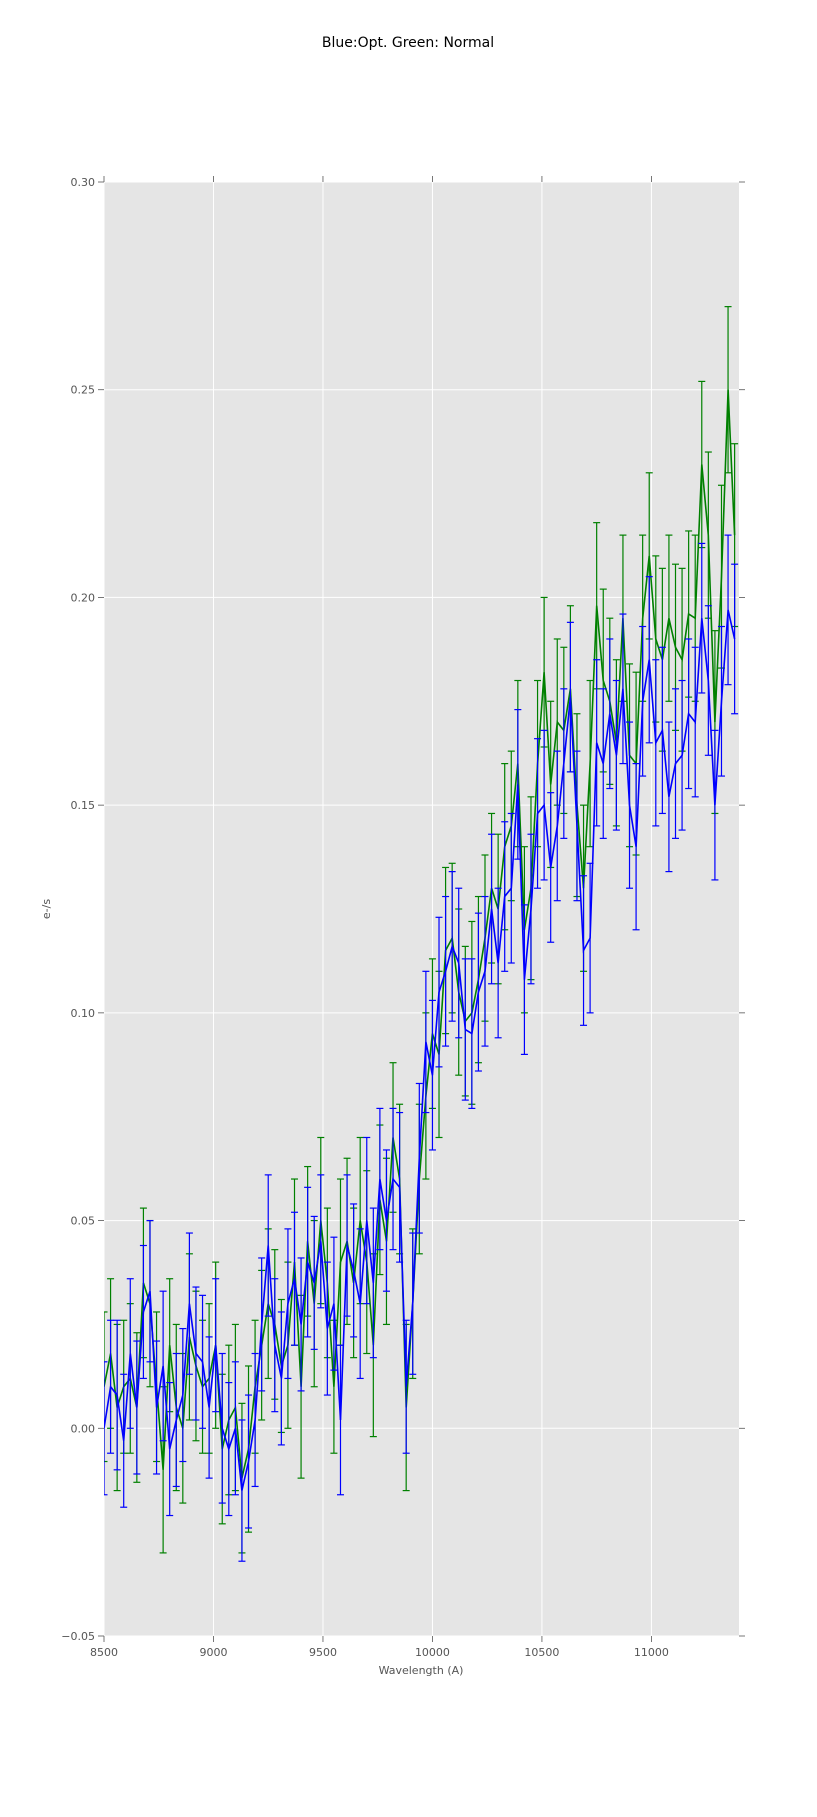 The width and height of the screenshot is (817, 1817). What do you see at coordinates (83, 1013) in the screenshot?
I see `y-tick-label: 0.10` at bounding box center [83, 1013].